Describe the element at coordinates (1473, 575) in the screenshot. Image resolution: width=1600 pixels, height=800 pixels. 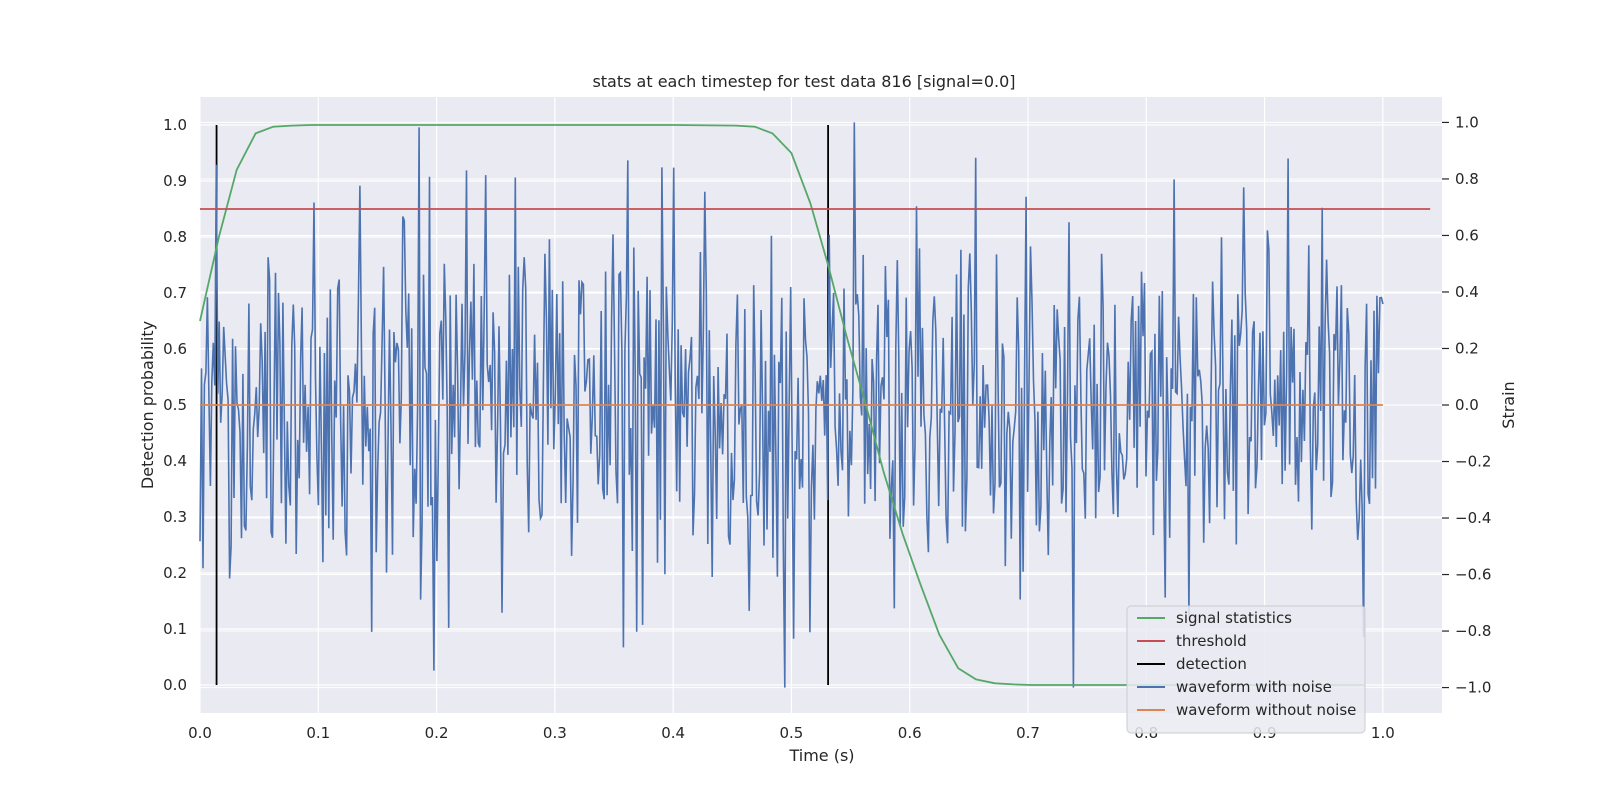
I see `y-tick-label-right: −0.6` at that location.